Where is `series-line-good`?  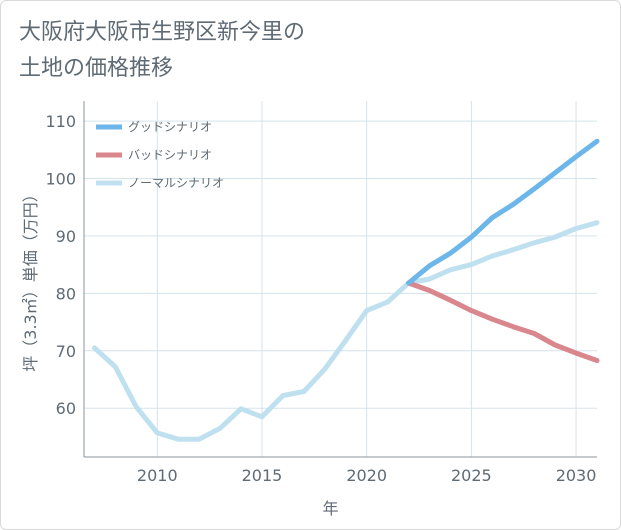 series-line-good is located at coordinates (503, 212).